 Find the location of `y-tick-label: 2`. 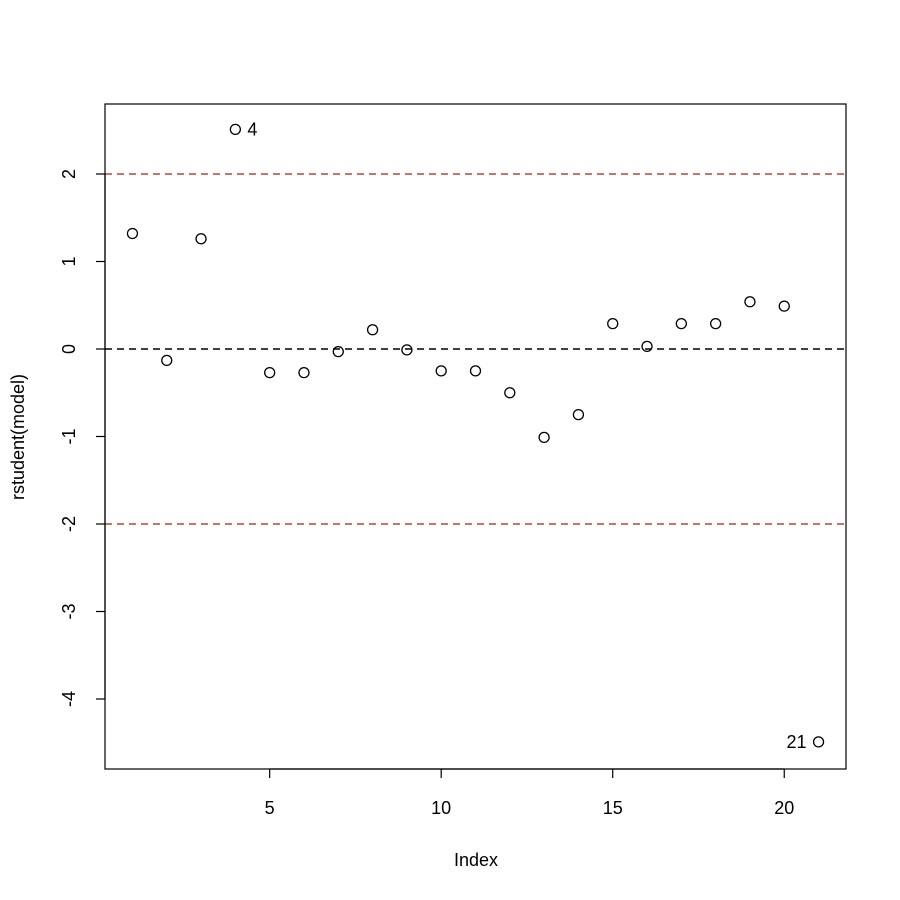

y-tick-label: 2 is located at coordinates (69, 174).